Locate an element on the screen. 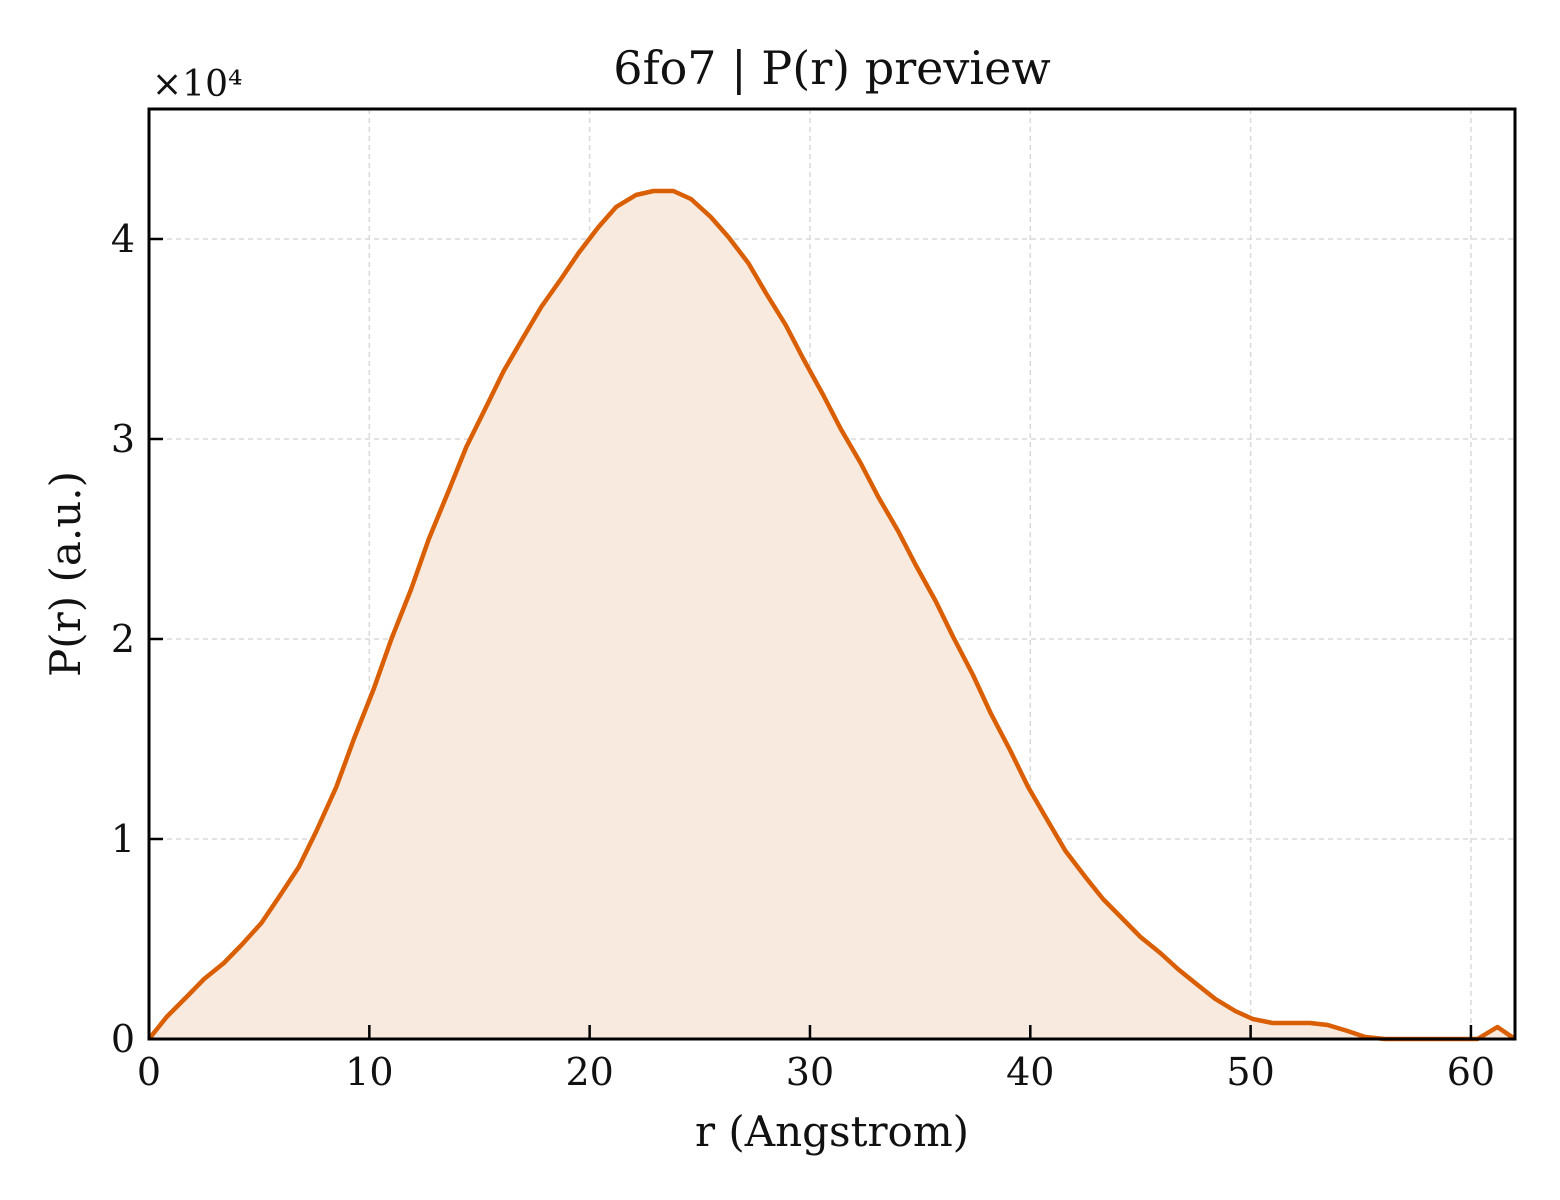 This screenshot has height=1200, width=1560. y-tick-label: 3 is located at coordinates (123, 439).